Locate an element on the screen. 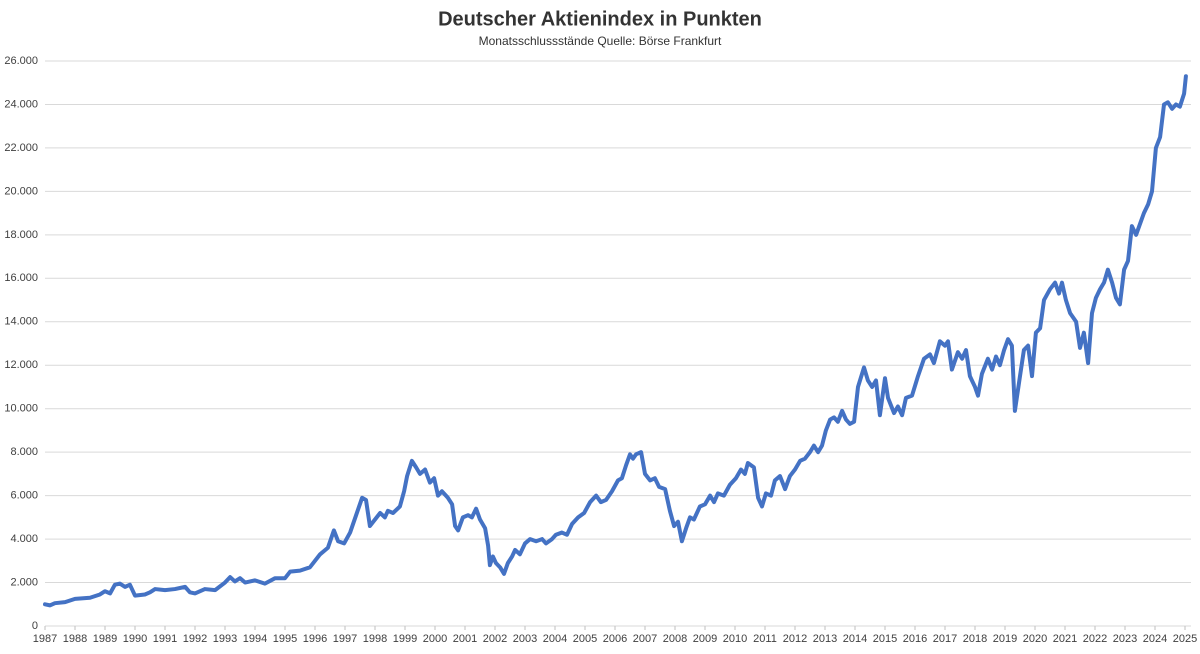 The width and height of the screenshot is (1200, 654). x-tick-label: 2003 is located at coordinates (525, 639).